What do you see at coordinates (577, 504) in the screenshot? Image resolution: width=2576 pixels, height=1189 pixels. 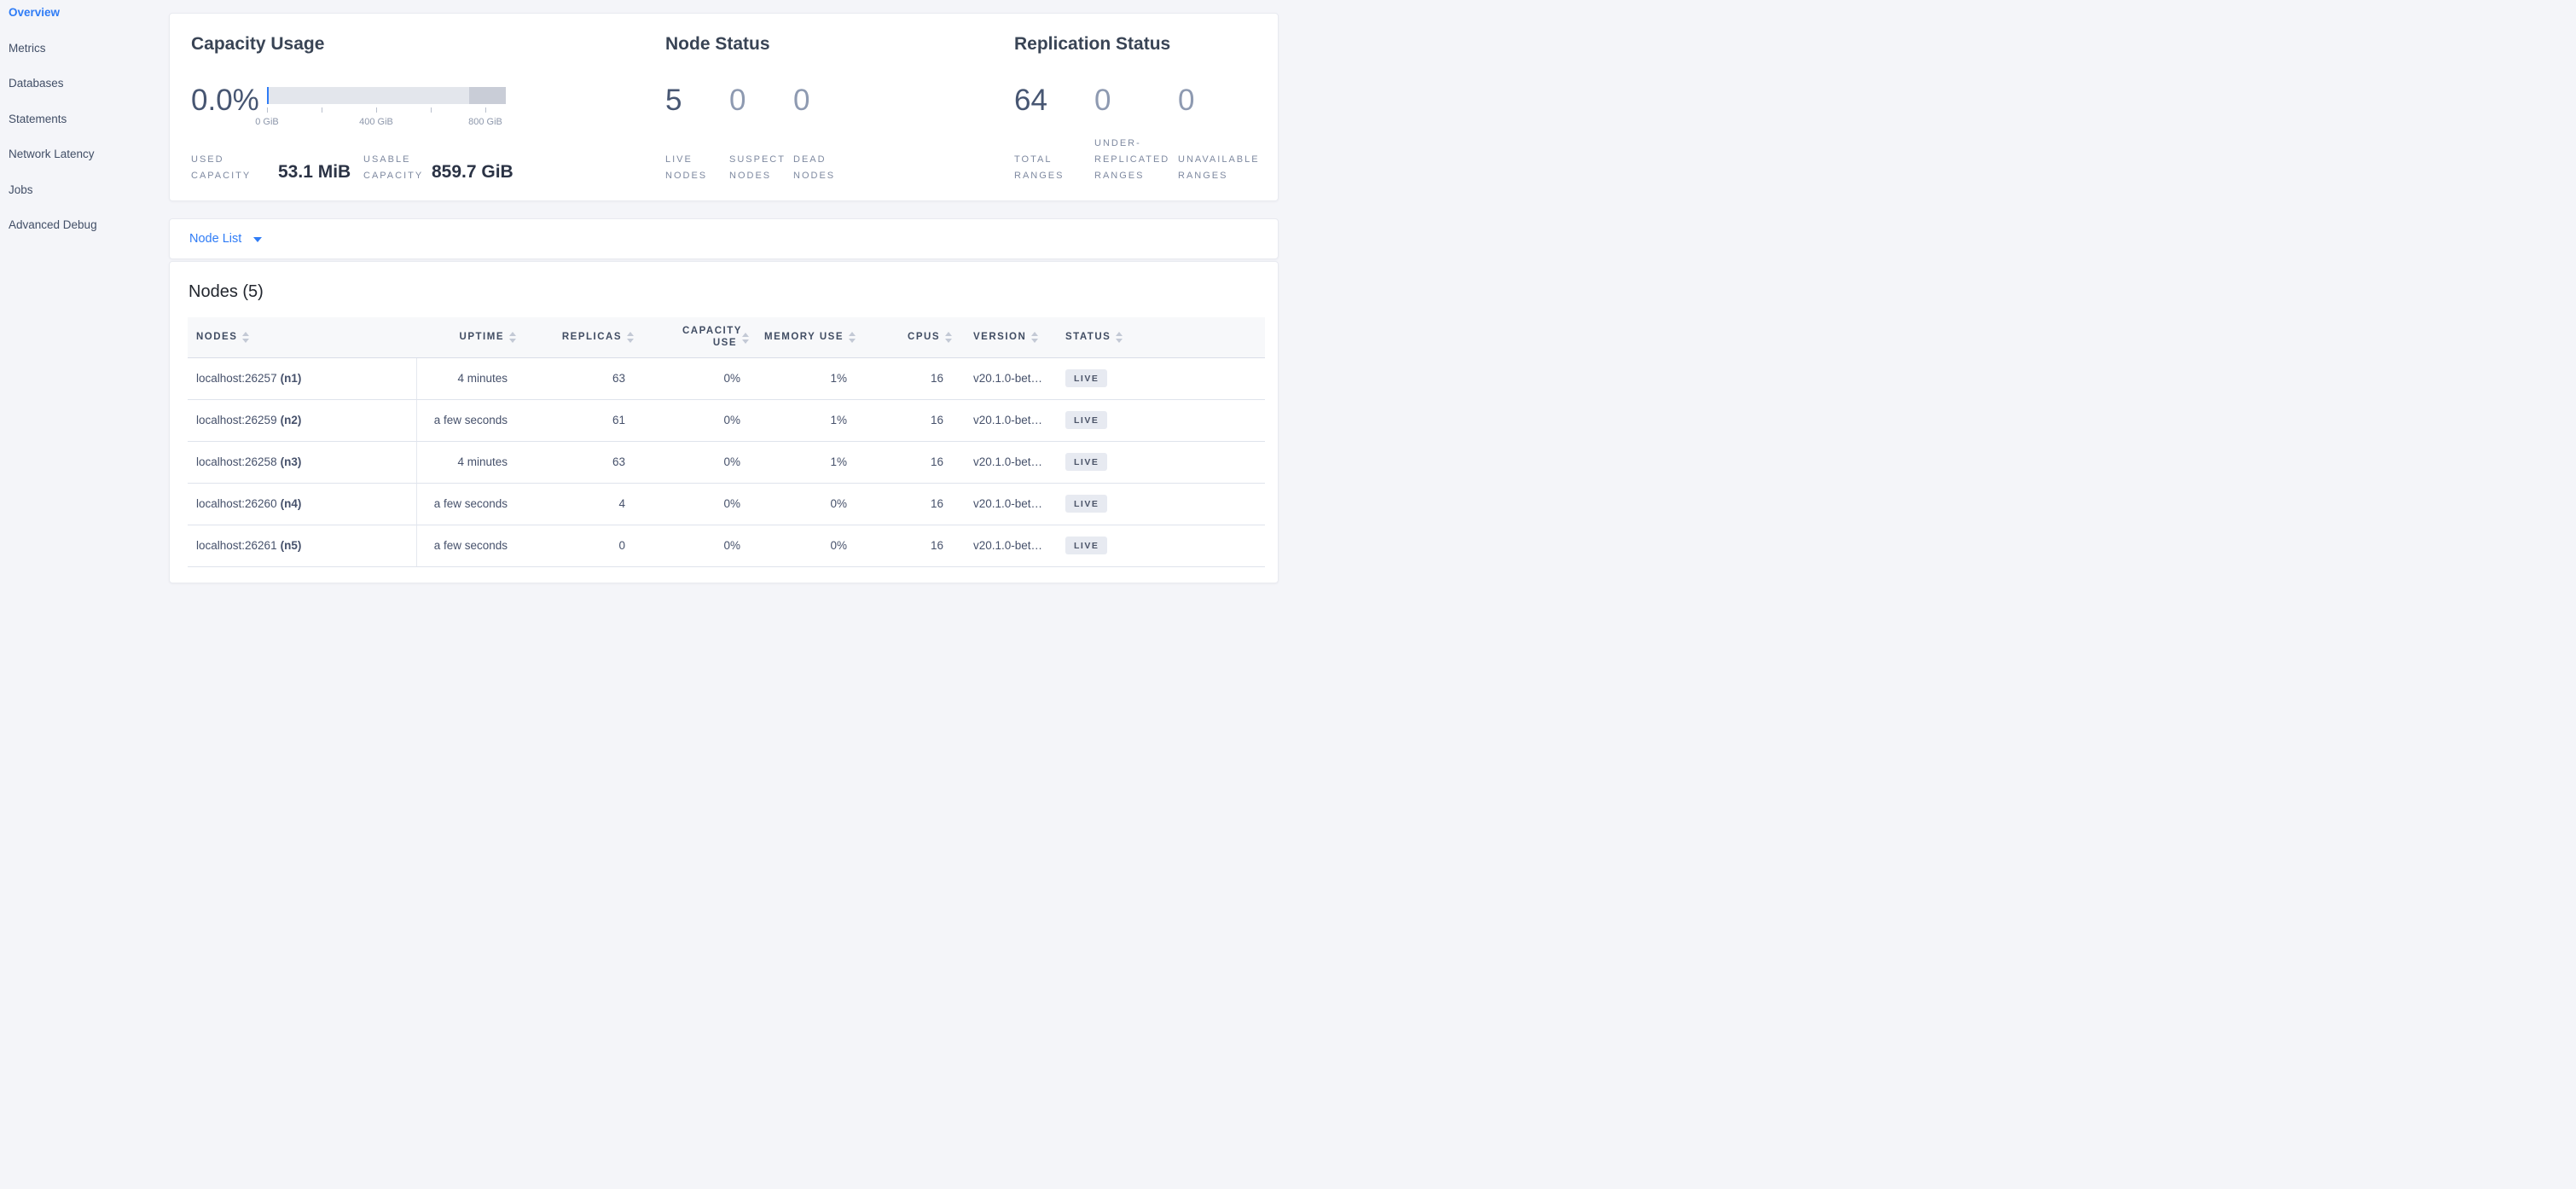 I see `replicas-cell: 4` at bounding box center [577, 504].